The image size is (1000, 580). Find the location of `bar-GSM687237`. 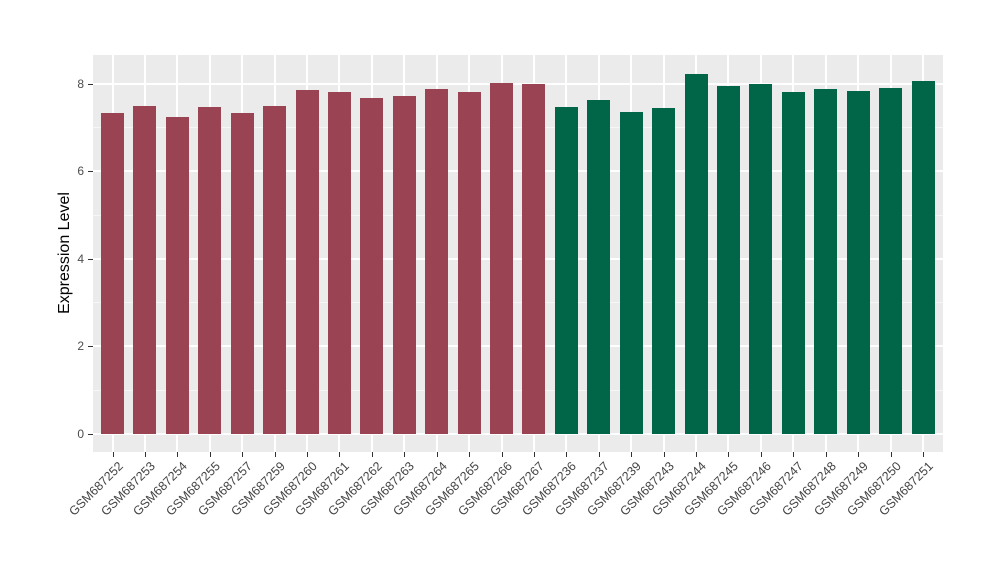

bar-GSM687237 is located at coordinates (599, 267).